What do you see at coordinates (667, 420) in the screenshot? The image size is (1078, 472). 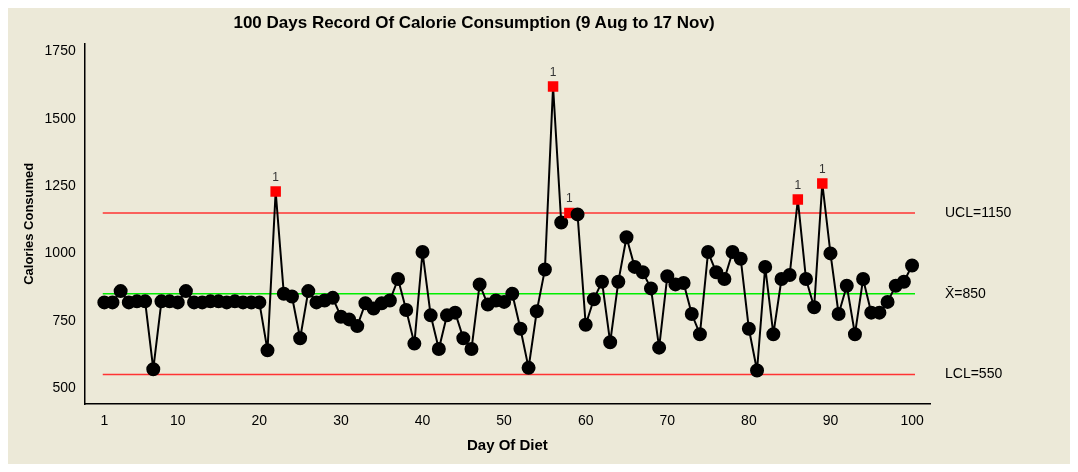 I see `x-tick-label: 70` at bounding box center [667, 420].